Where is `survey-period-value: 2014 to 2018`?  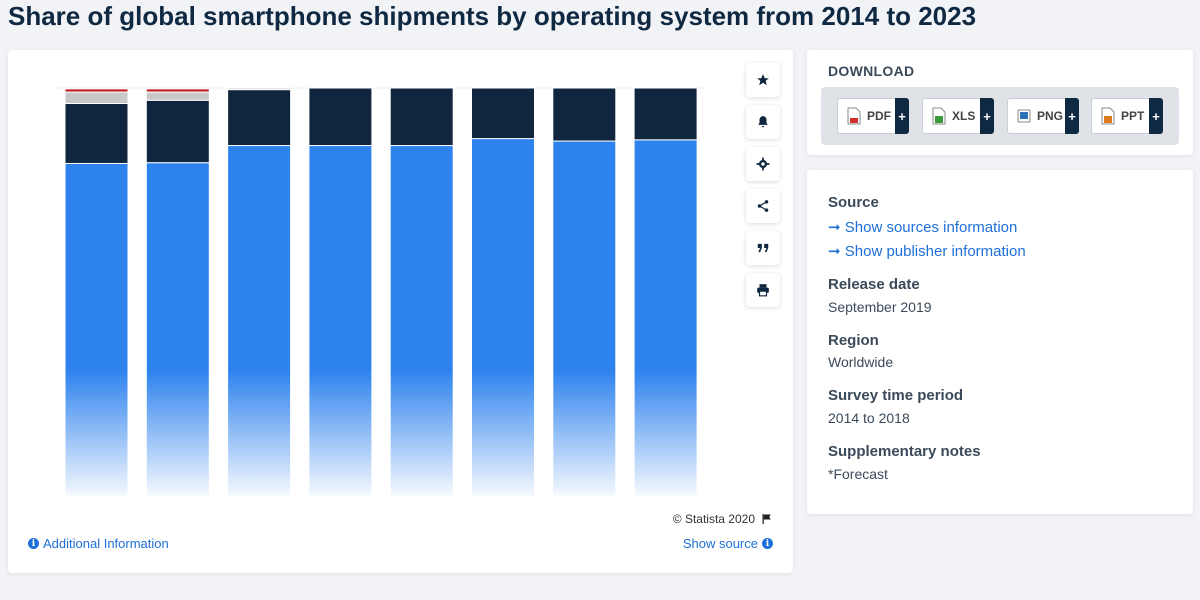
survey-period-value: 2014 to 2018 is located at coordinates (869, 418).